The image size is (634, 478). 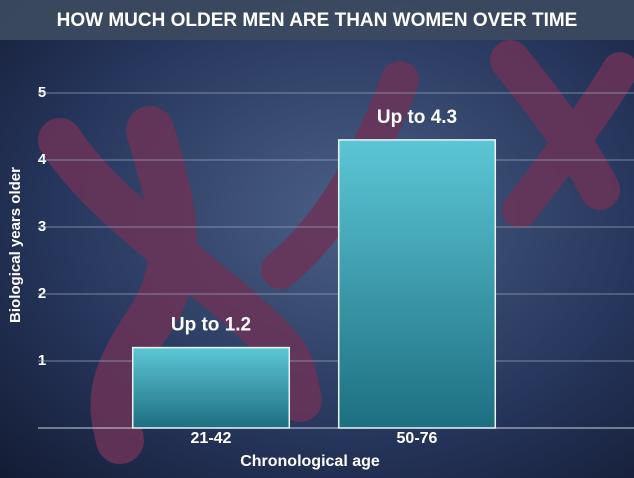 I want to click on value-label: Up to 1.2, so click(x=211, y=325).